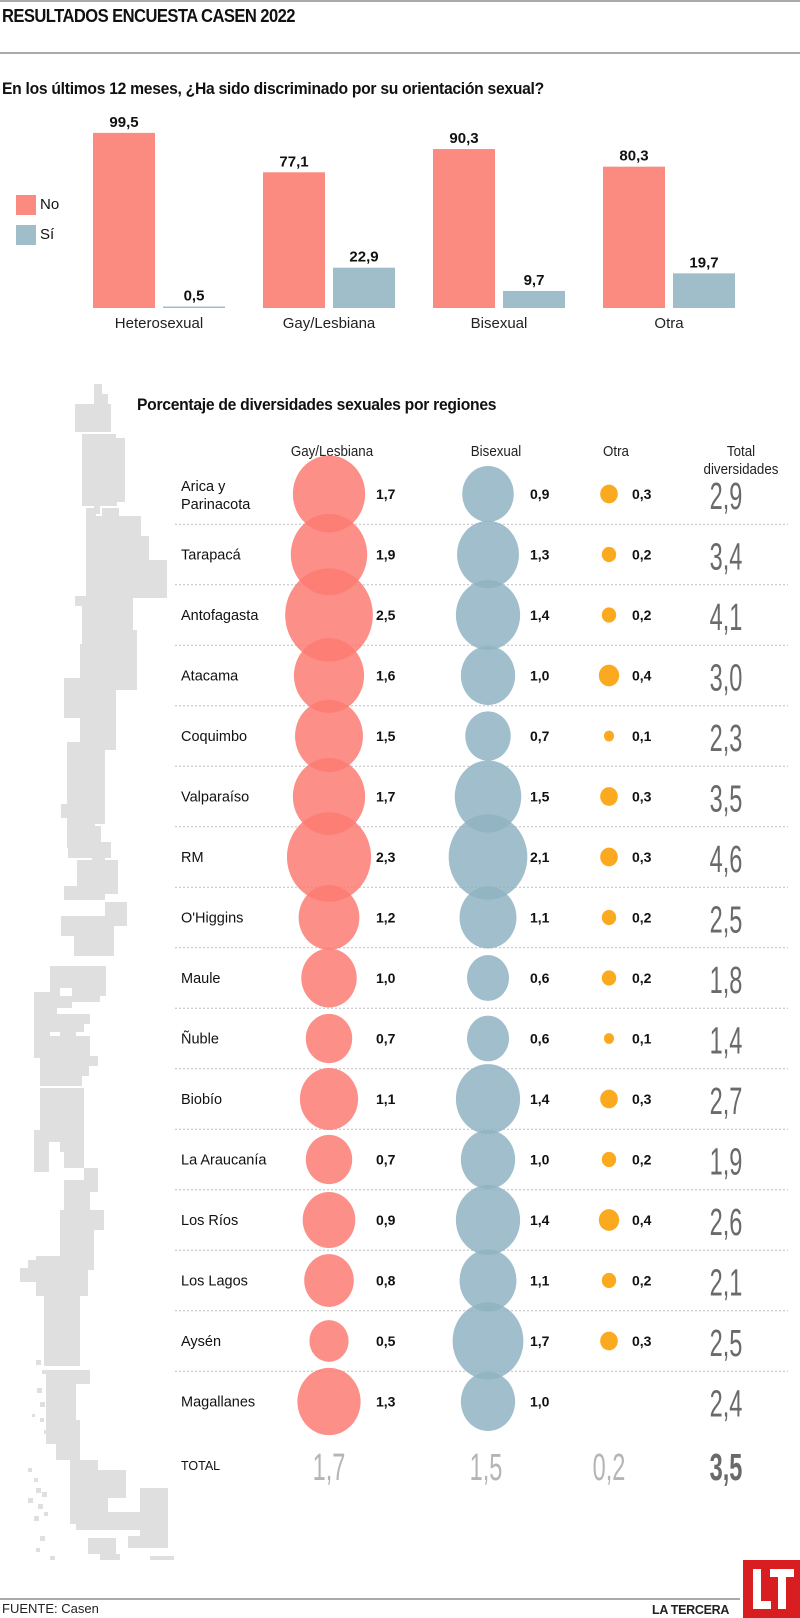  Describe the element at coordinates (540, 1220) in the screenshot. I see `value-bisexual: 1,4` at that location.